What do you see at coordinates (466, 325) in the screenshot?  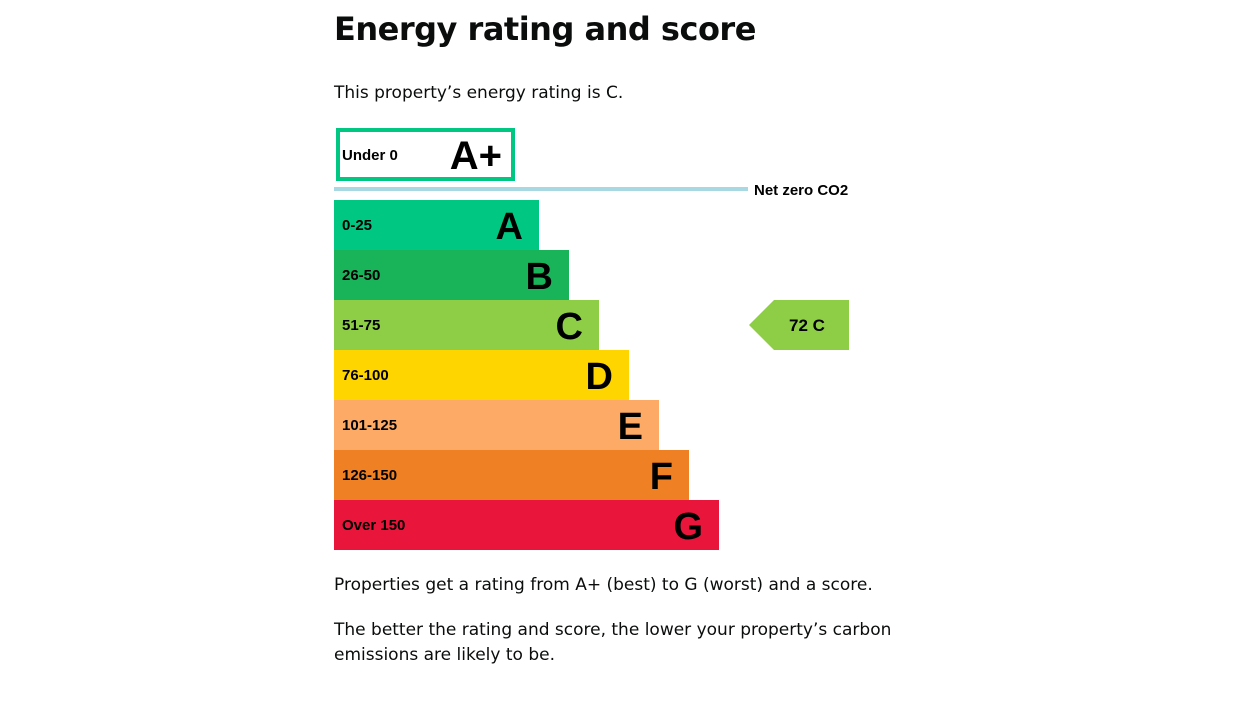 I see `band-c` at bounding box center [466, 325].